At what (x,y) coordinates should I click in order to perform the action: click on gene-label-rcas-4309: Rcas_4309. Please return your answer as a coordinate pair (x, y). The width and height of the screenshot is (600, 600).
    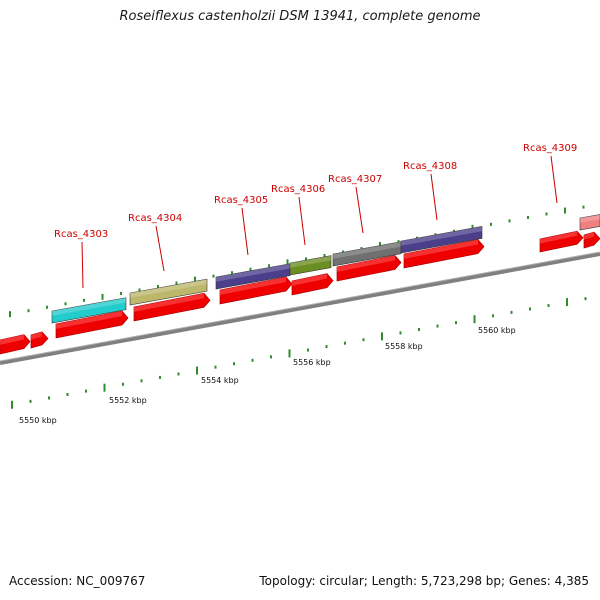
    Looking at the image, I should click on (550, 148).